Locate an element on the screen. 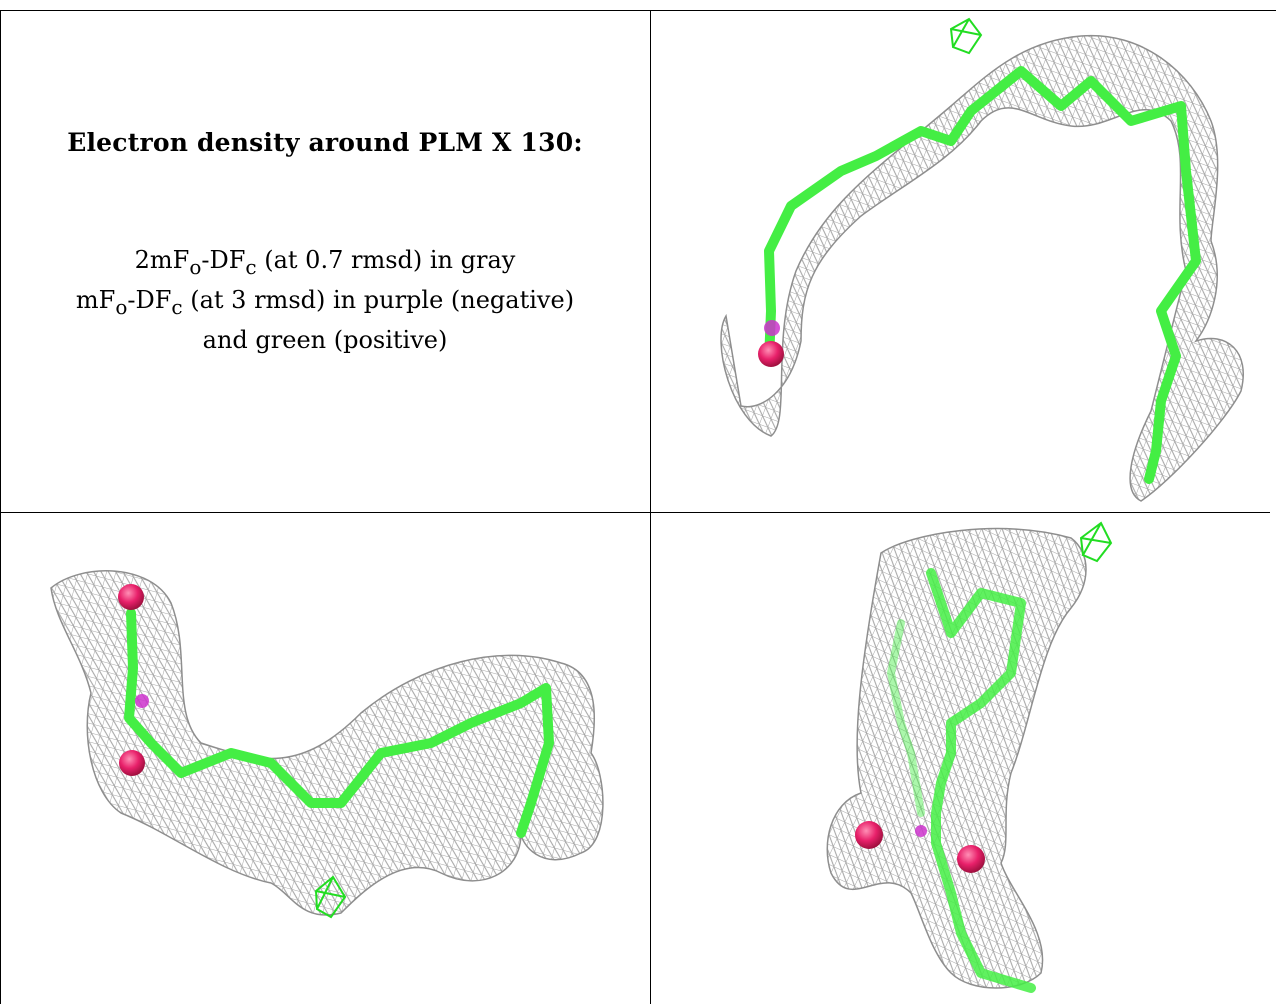 This screenshot has height=1004, width=1276. caption-line-mfo: mFo-DFc (at 3 rmsd) in purple (negative) is located at coordinates (325, 302).